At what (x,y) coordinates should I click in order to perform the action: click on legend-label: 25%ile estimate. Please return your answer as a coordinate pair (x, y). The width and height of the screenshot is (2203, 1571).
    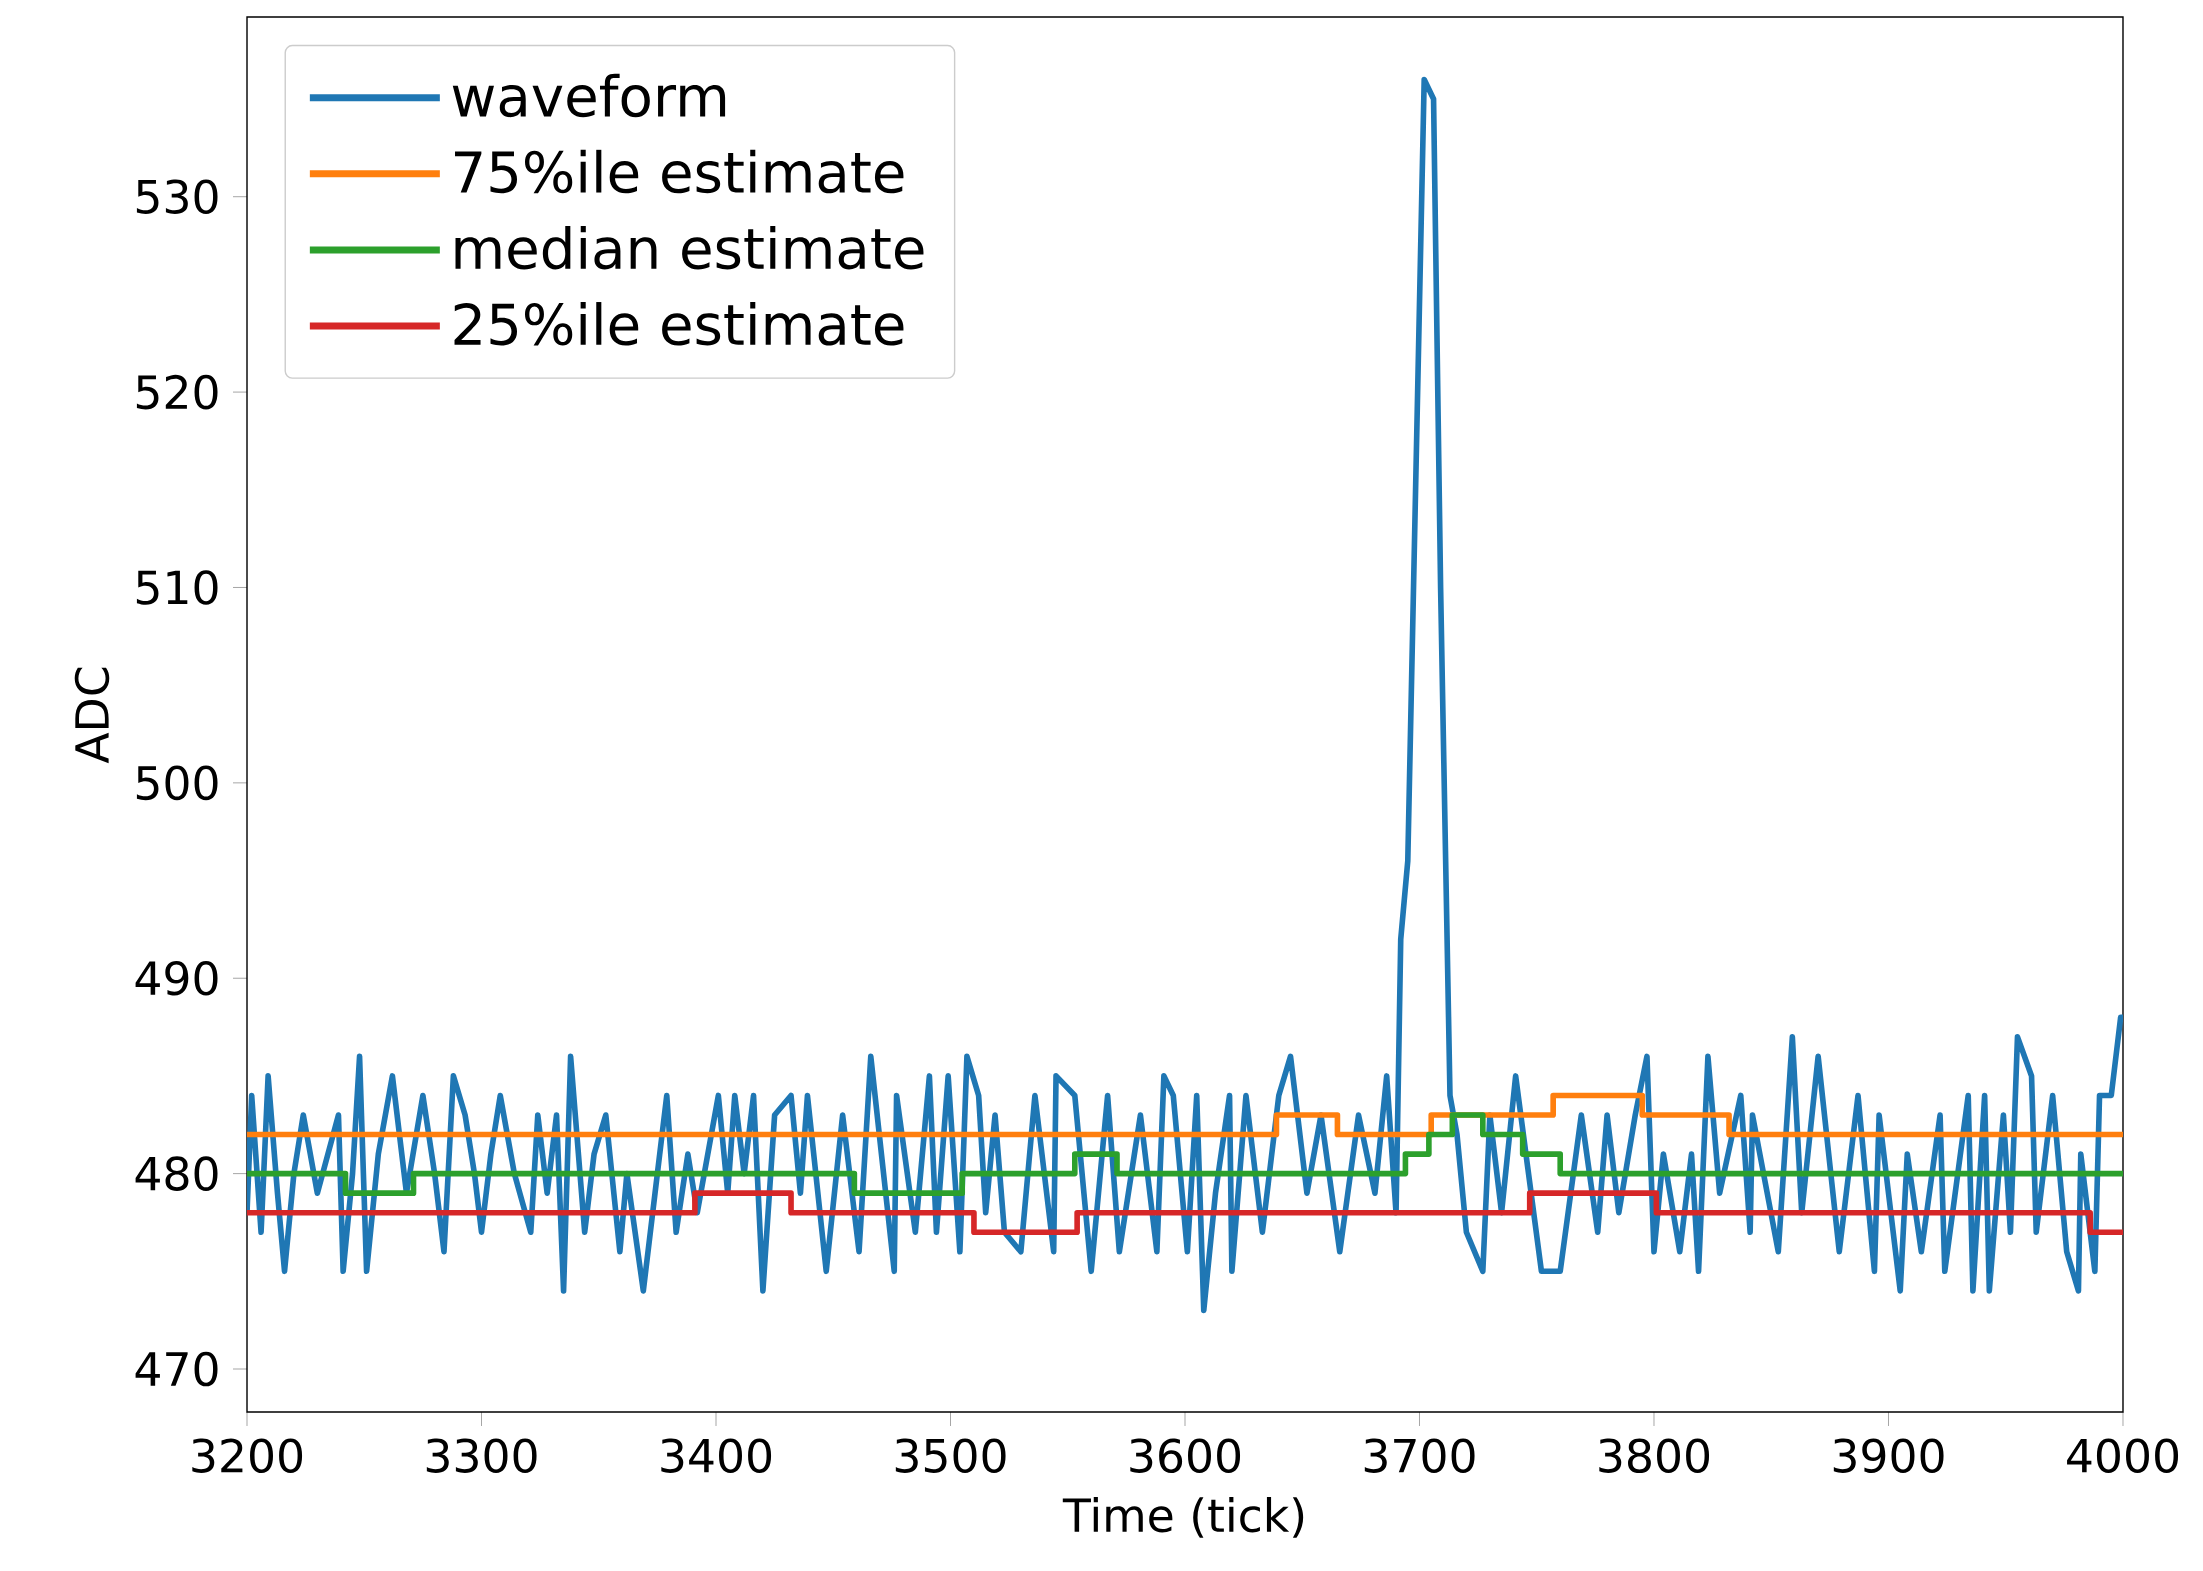
    Looking at the image, I should click on (679, 324).